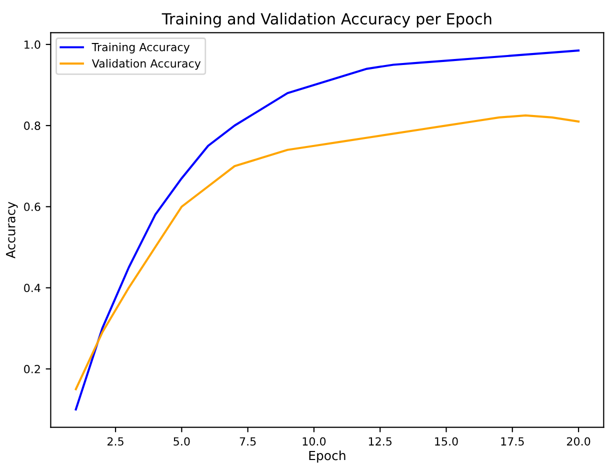 Image resolution: width=611 pixels, height=467 pixels. Describe the element at coordinates (446, 441) in the screenshot. I see `x-tick-label: 15.0` at that location.